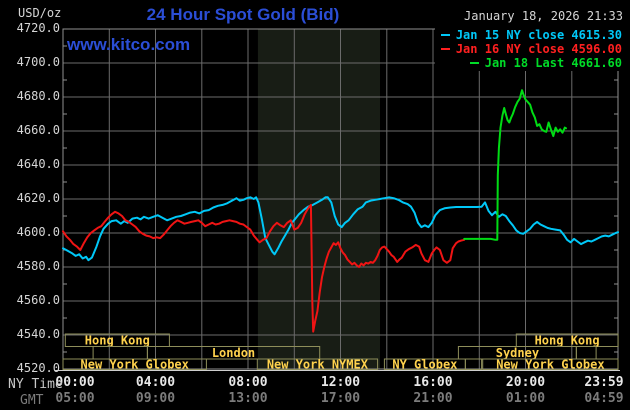 The image size is (630, 410). What do you see at coordinates (38, 334) in the screenshot?
I see `y-tick-label: 4540.0` at bounding box center [38, 334].